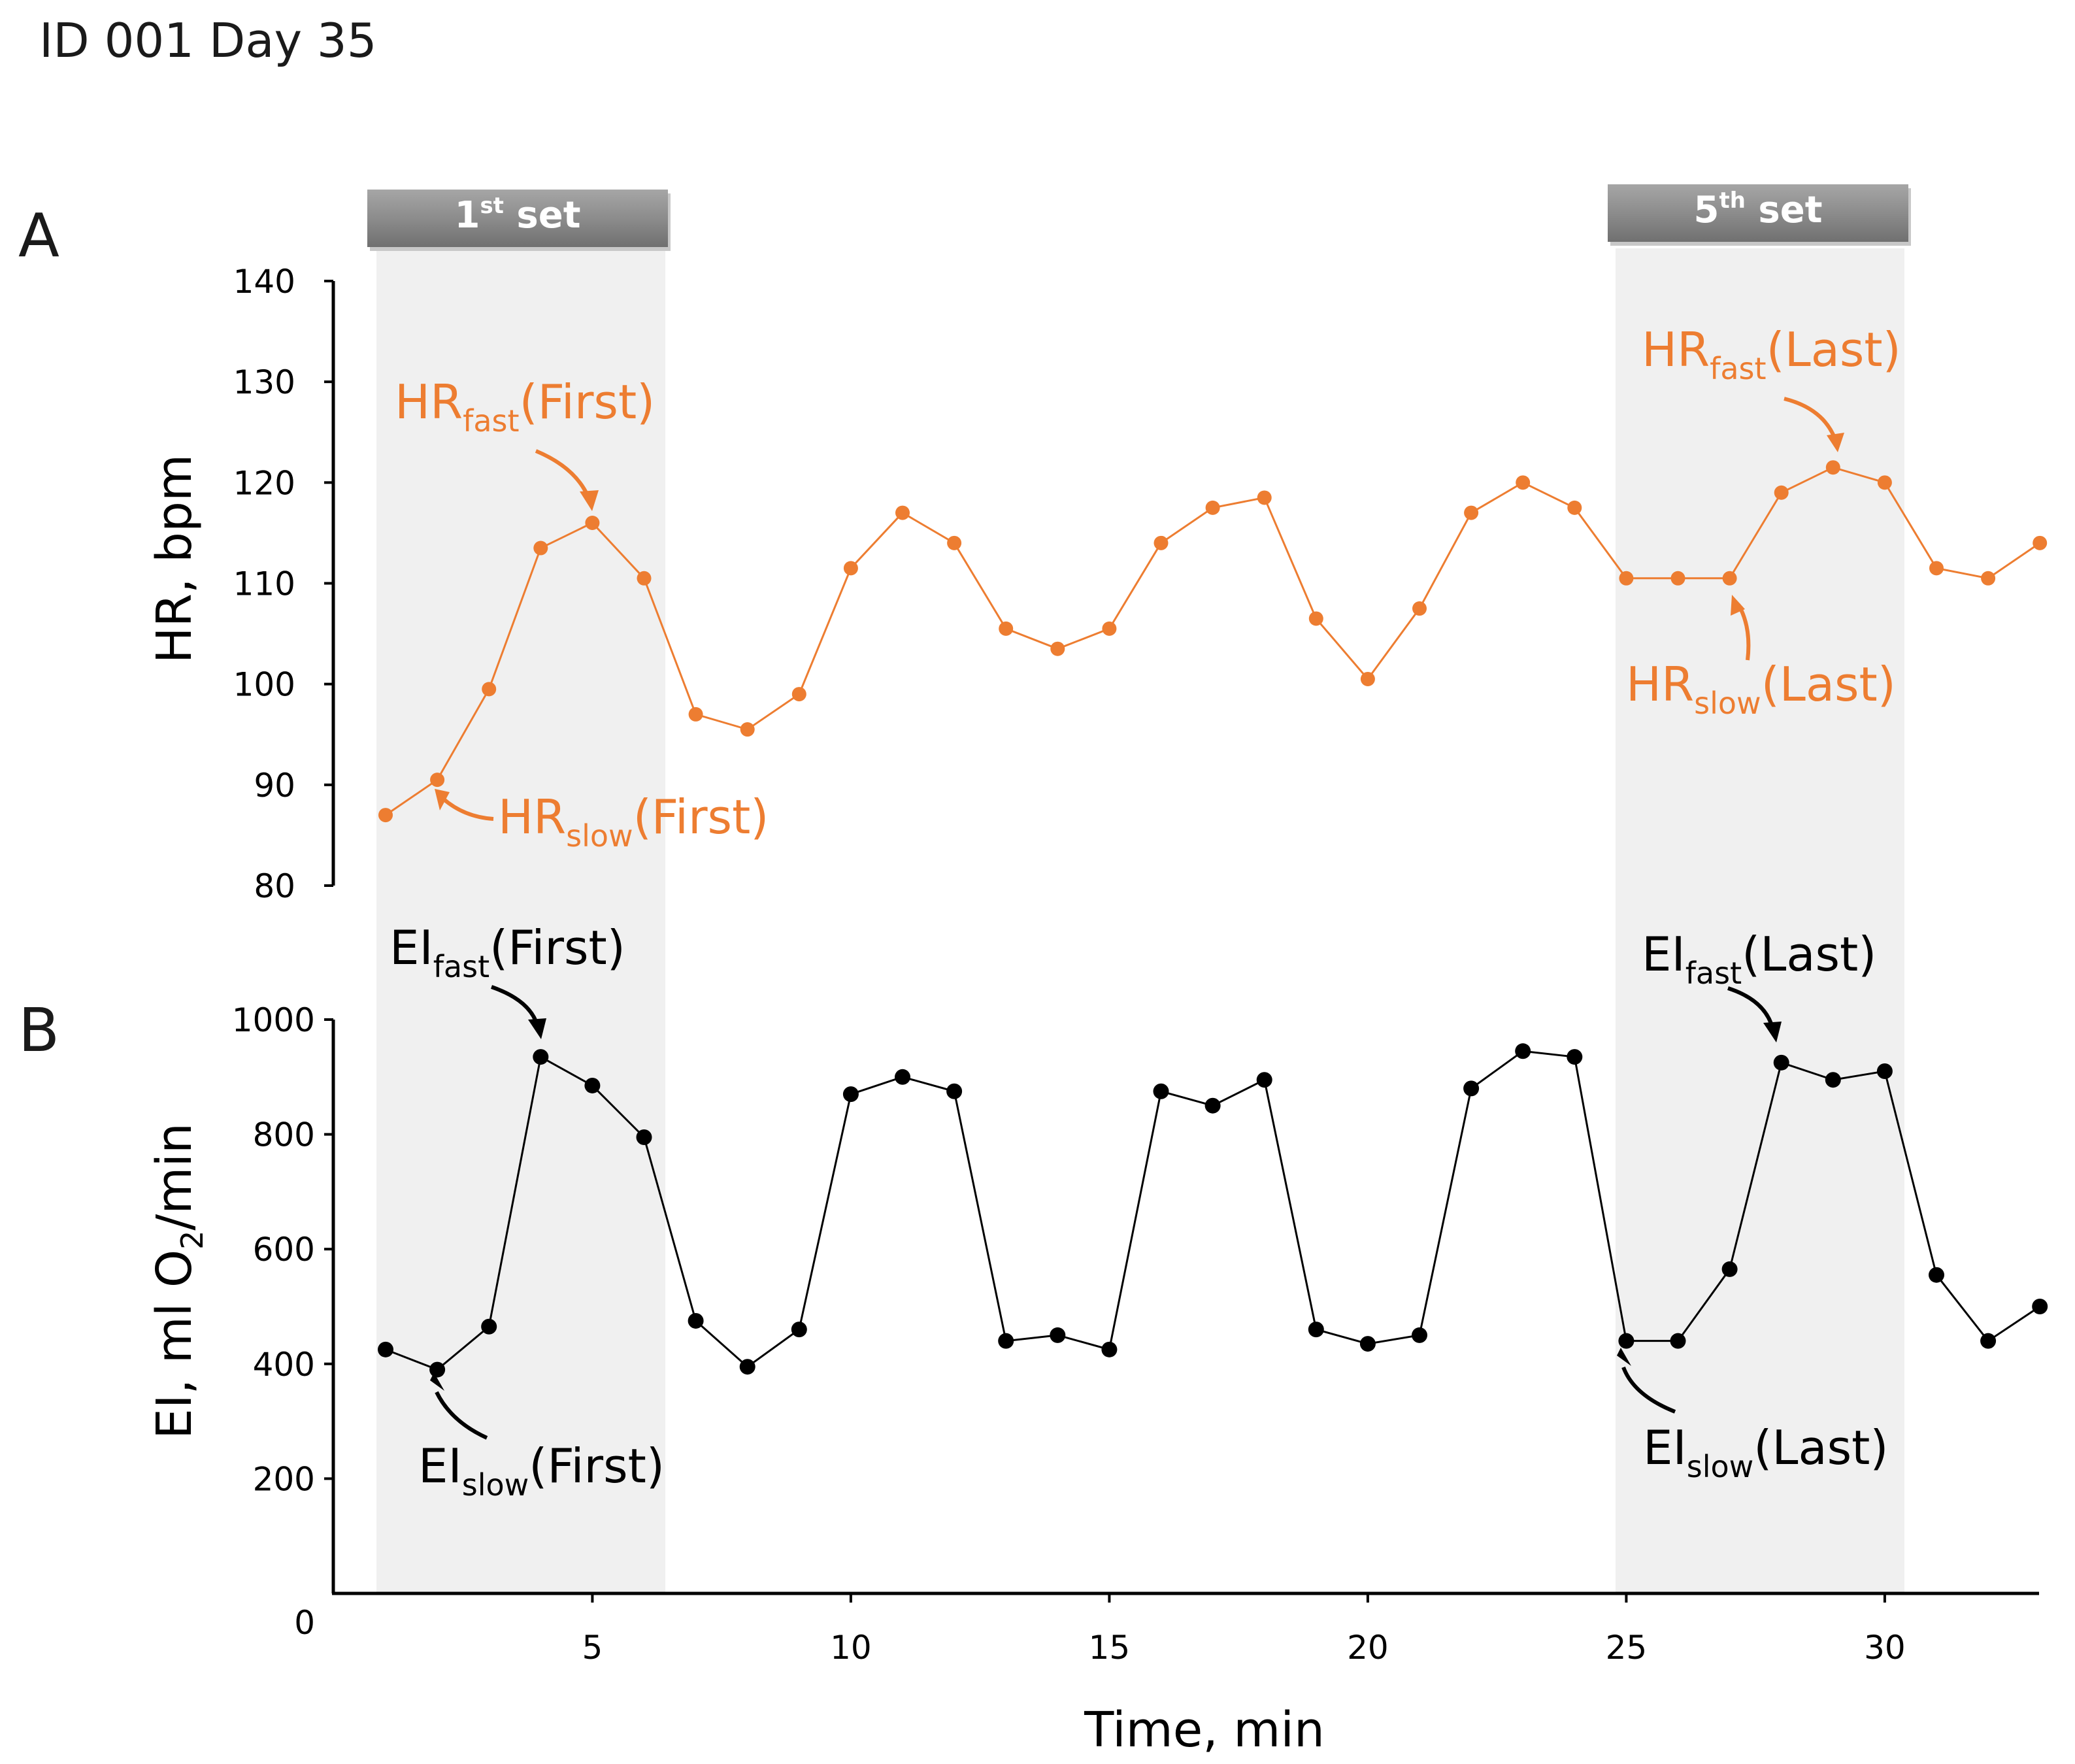 The width and height of the screenshot is (2075, 1764). Describe the element at coordinates (174, 1176) in the screenshot. I see `ei-y-axis-title-post: /min` at that location.